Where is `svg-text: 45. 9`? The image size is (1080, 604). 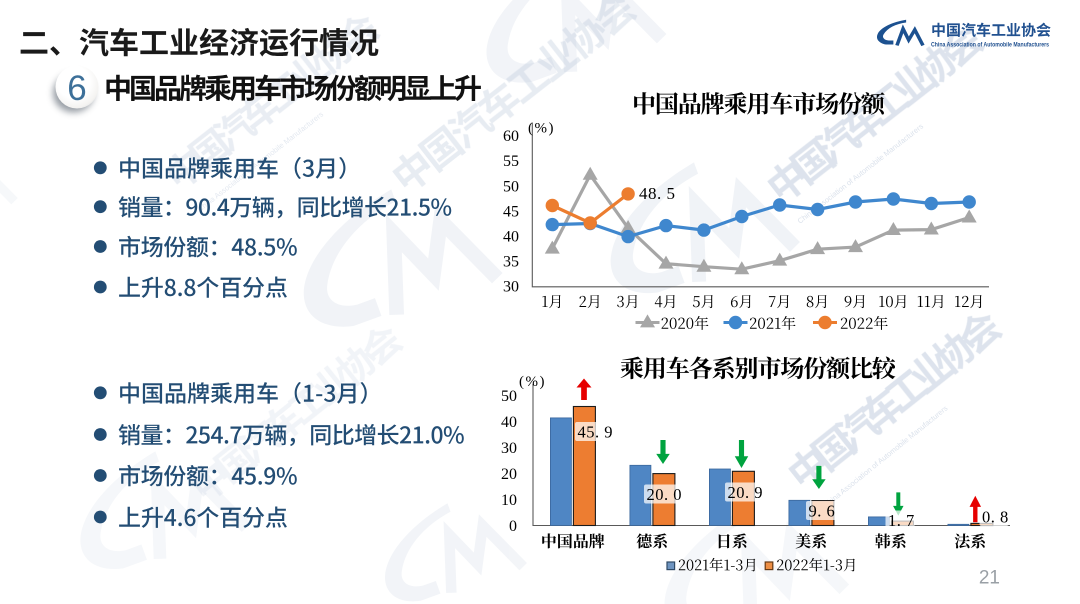
svg-text: 45. 9 is located at coordinates (596, 432).